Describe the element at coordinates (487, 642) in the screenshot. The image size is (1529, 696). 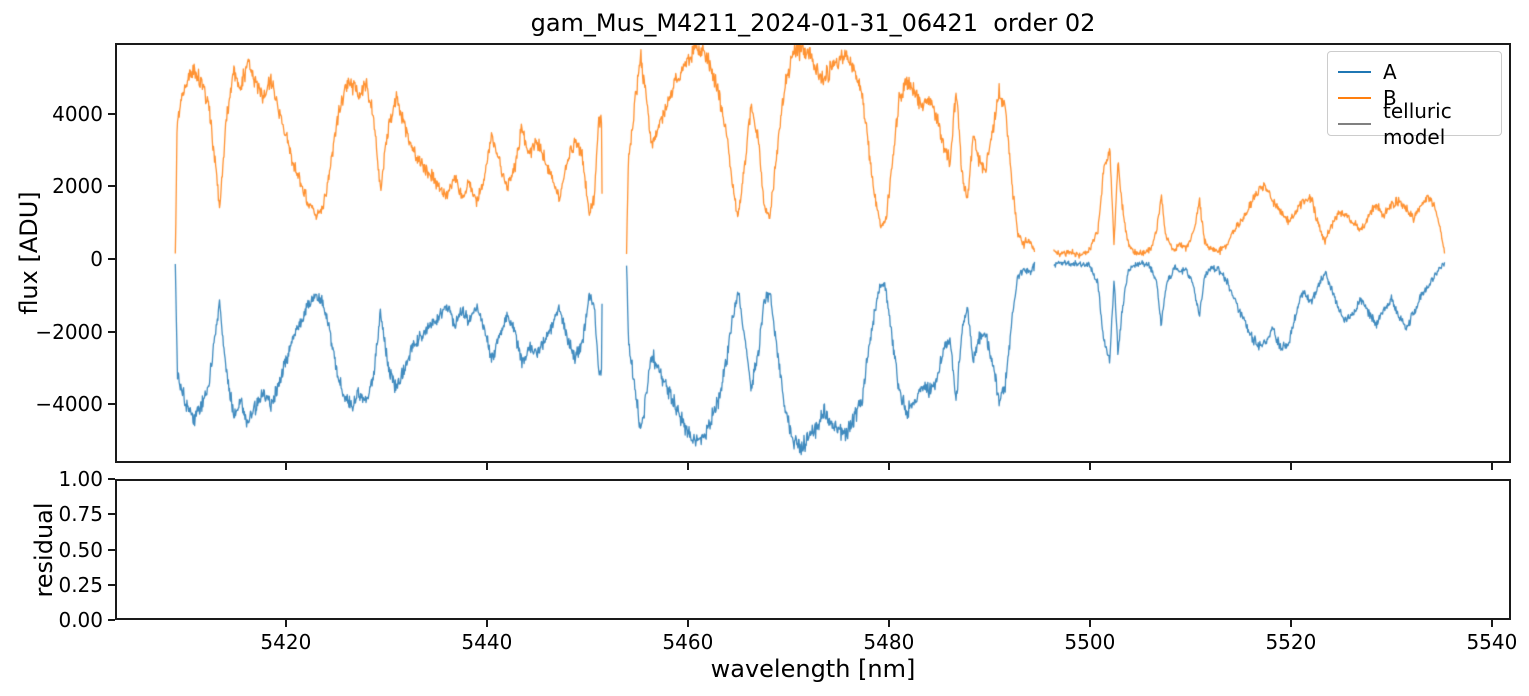
I see `x-tick-label: 5440` at that location.